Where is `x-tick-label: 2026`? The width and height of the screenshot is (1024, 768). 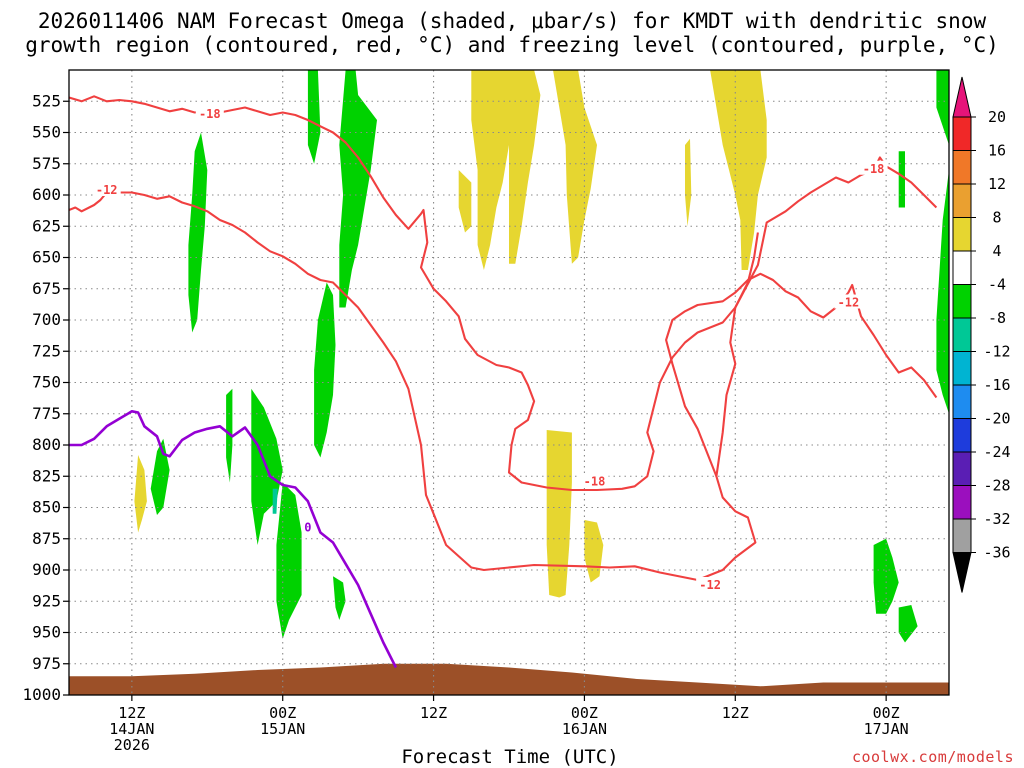
x-tick-label: 2026 is located at coordinates (132, 745).